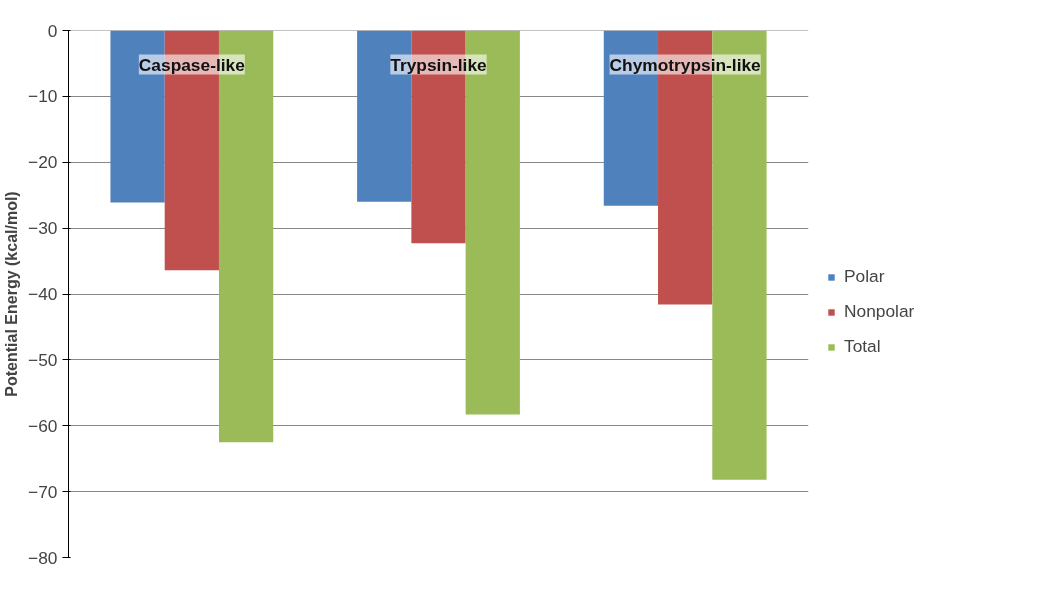 The image size is (1063, 589). Describe the element at coordinates (192, 64) in the screenshot. I see `x-tick-label: Caspase-like` at that location.